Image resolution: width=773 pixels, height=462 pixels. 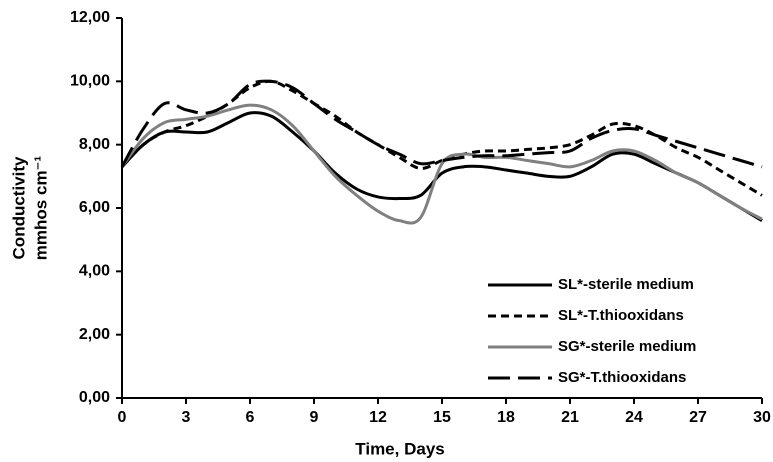 I want to click on y-tick-label: 6,00, so click(x=94, y=207).